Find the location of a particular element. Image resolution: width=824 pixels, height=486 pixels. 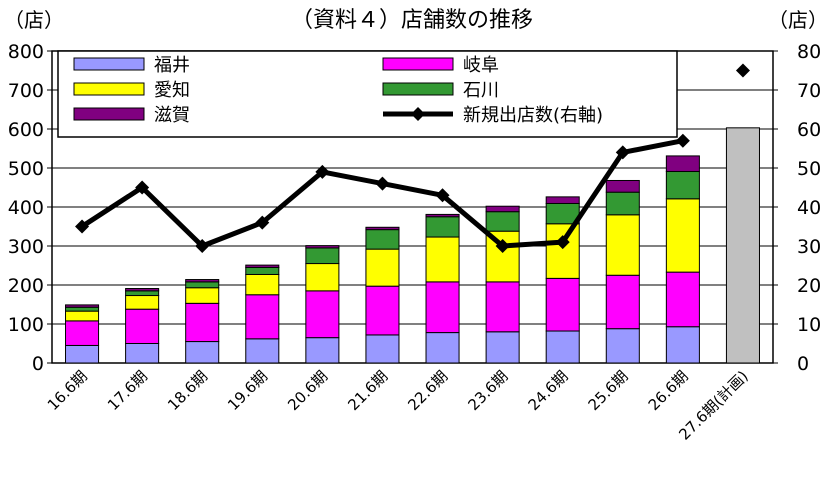

left-tick-label: 100 is located at coordinates (26, 325).